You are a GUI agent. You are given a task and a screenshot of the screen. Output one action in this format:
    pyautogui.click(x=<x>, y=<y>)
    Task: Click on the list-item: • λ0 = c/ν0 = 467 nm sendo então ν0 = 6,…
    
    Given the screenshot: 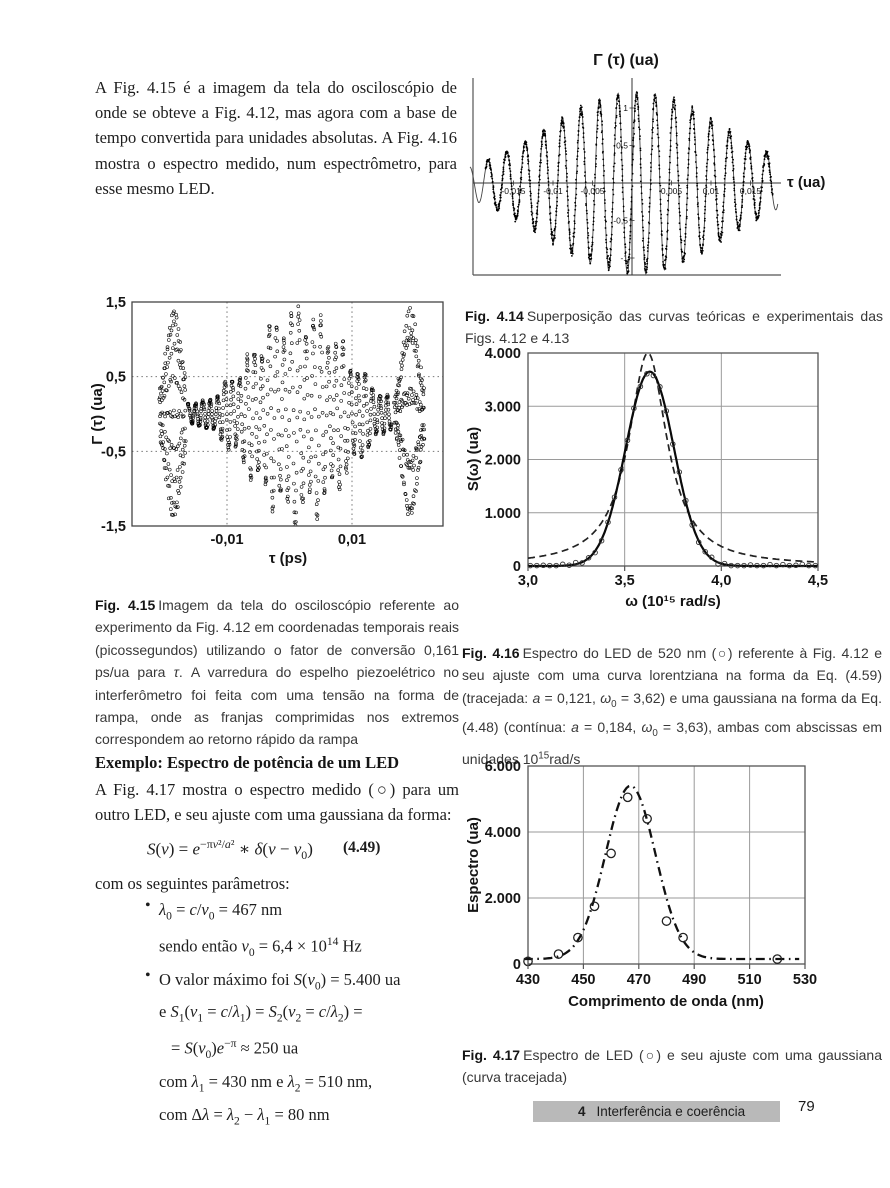 What is the action you would take?
    pyautogui.click(x=277, y=931)
    